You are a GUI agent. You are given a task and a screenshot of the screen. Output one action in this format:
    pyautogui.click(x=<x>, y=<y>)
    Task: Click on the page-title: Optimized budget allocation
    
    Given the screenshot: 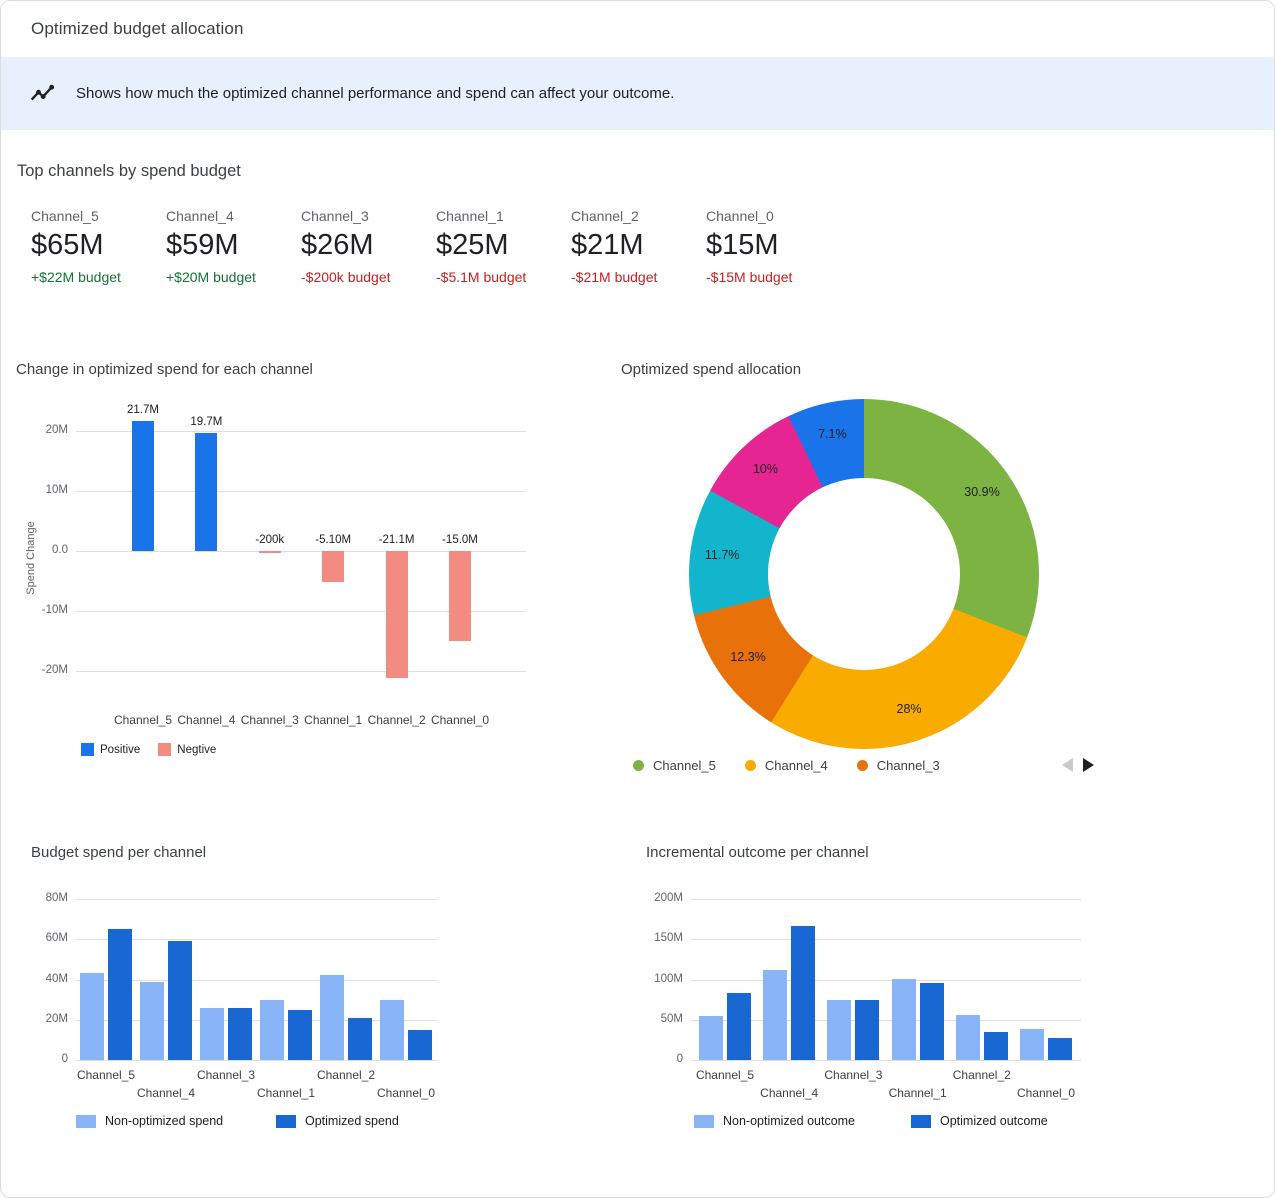 What is the action you would take?
    pyautogui.click(x=137, y=28)
    